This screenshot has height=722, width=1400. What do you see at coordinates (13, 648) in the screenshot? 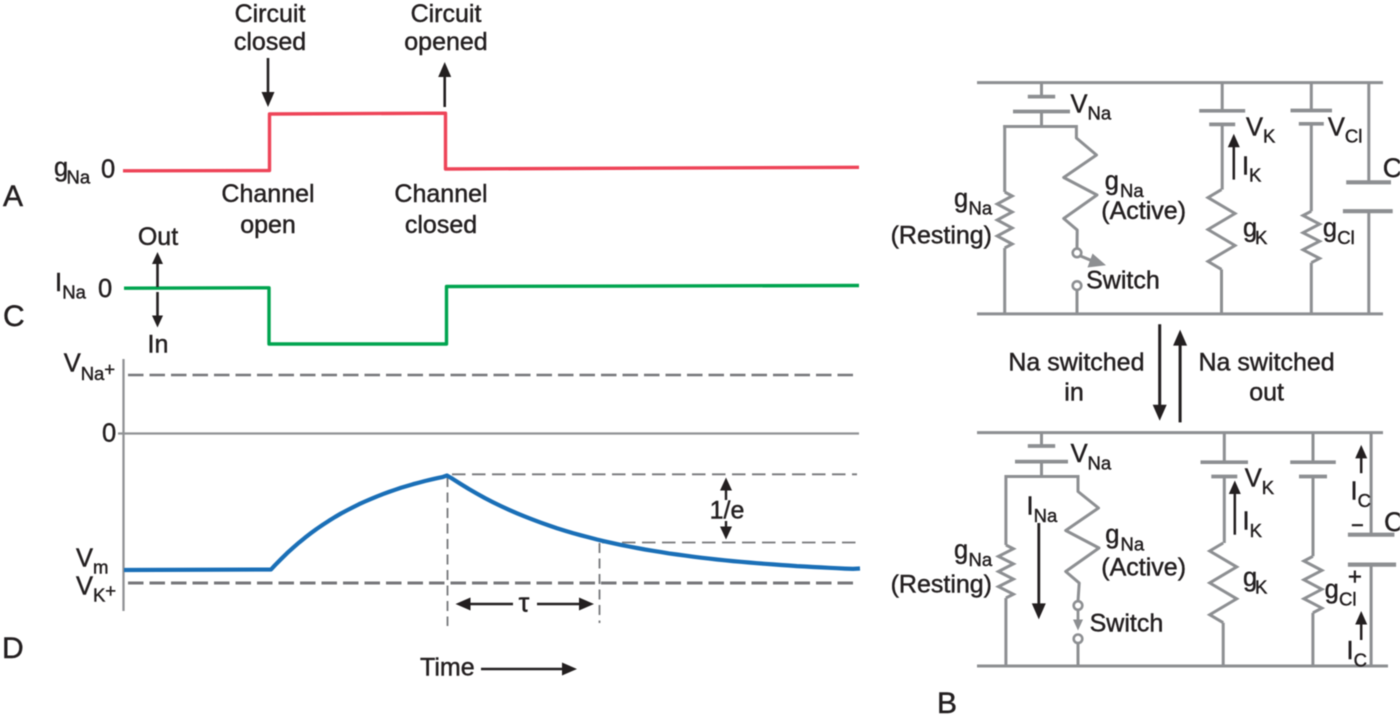
I see `svg-text: D` at bounding box center [13, 648].